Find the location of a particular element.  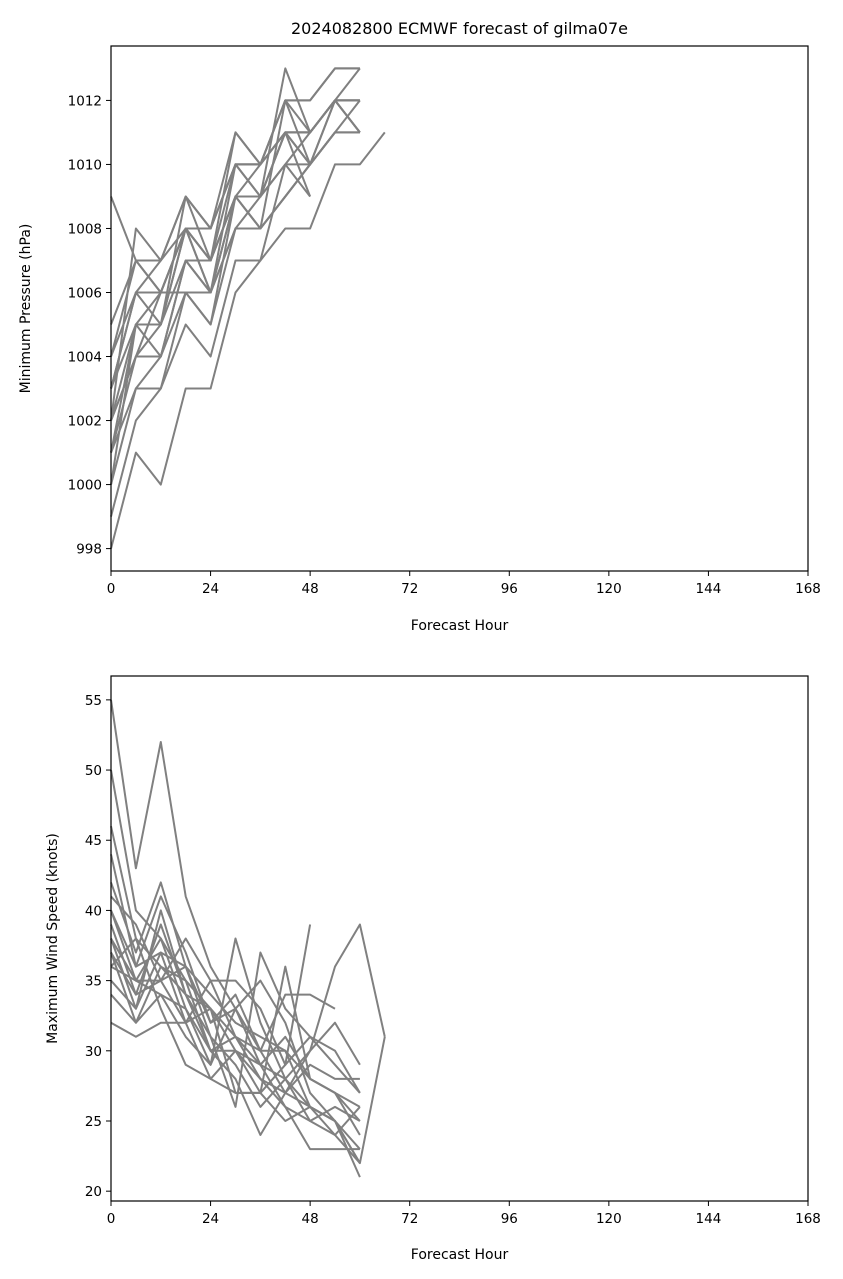

wind-series-group is located at coordinates (248, 938).